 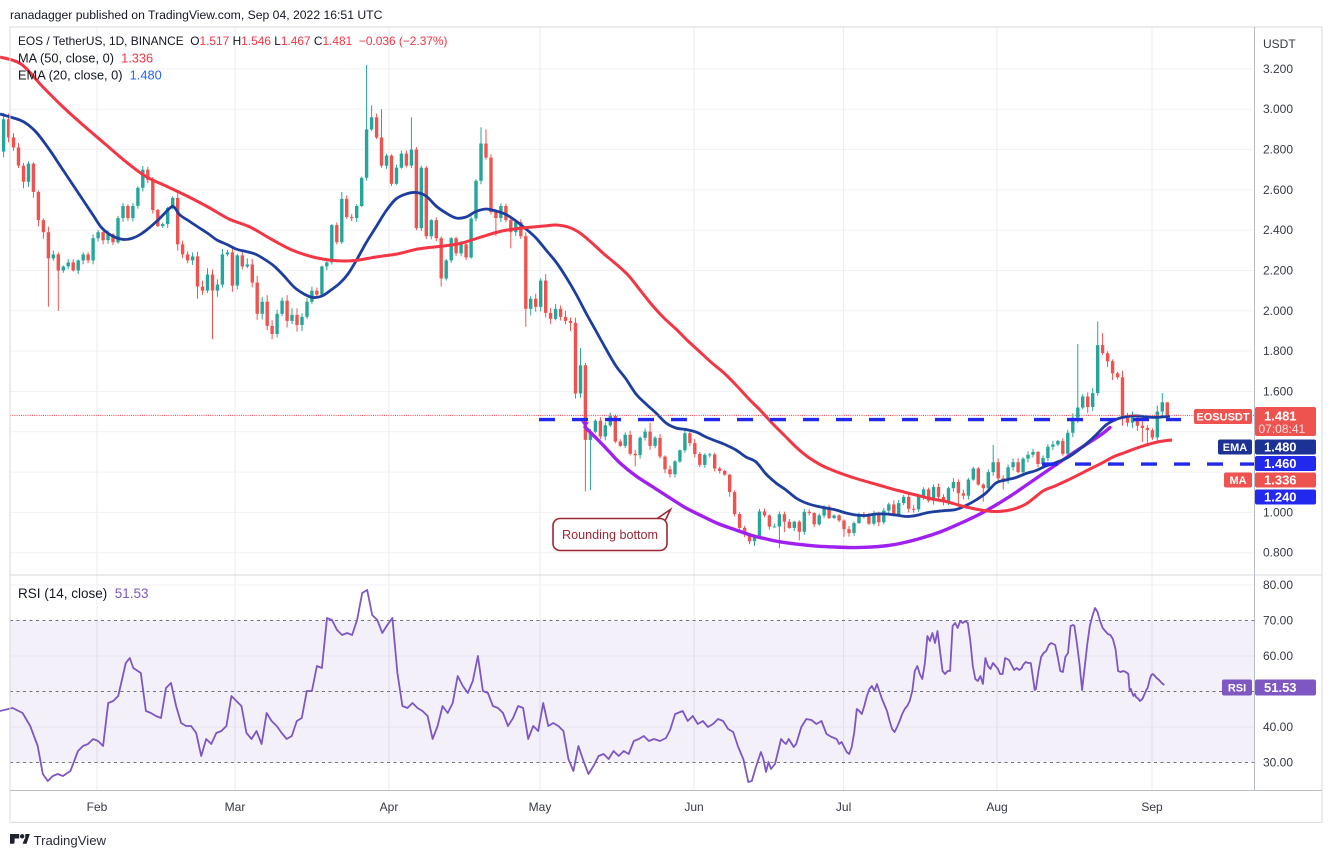 What do you see at coordinates (1279, 44) in the screenshot?
I see `svg-text: USDT` at bounding box center [1279, 44].